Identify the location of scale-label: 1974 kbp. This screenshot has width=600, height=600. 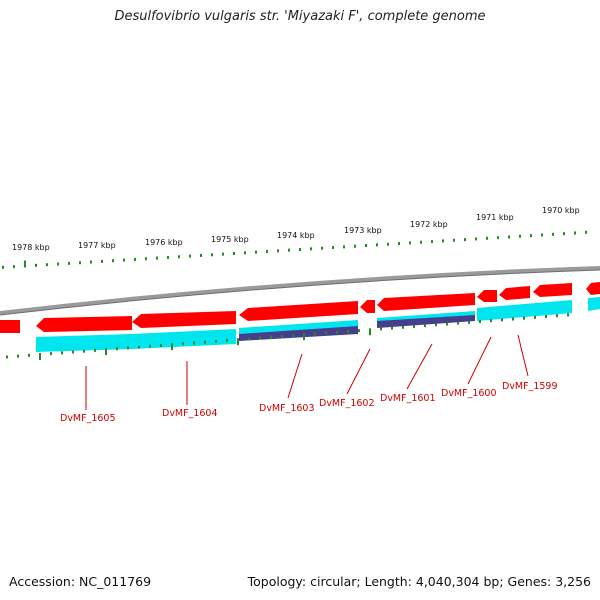
(296, 235).